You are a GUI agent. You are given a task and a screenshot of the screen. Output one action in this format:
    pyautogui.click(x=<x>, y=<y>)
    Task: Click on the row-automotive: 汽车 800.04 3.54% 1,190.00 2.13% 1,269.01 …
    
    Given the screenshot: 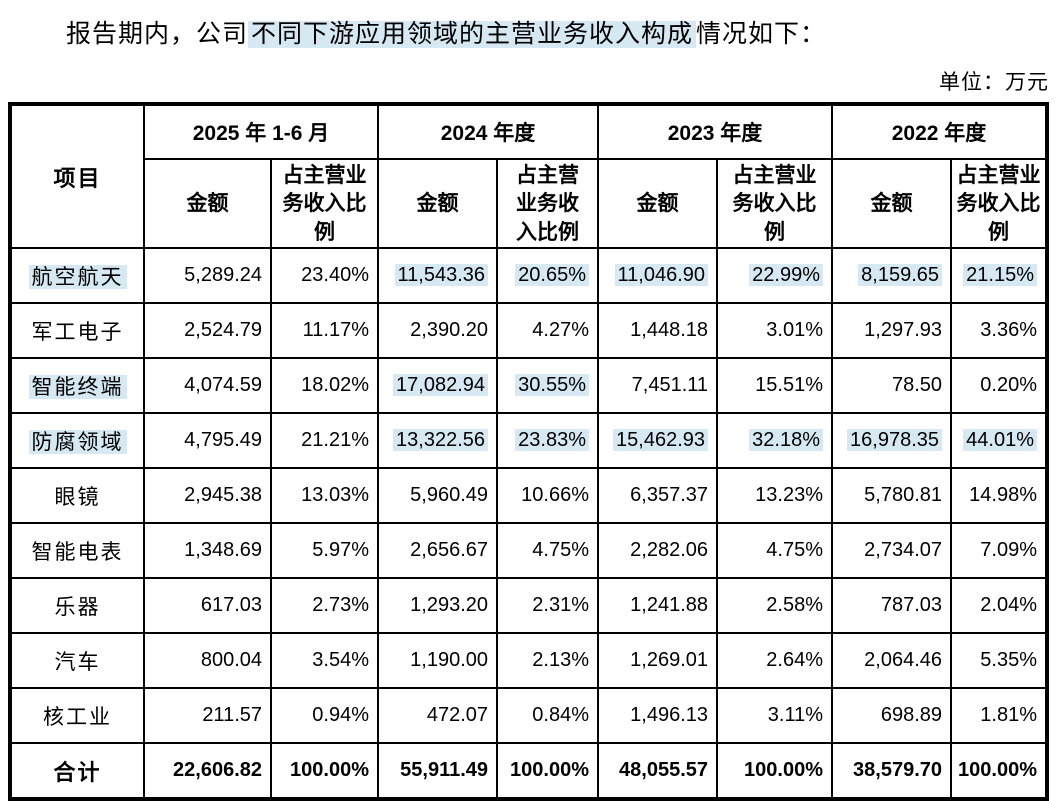 What is the action you would take?
    pyautogui.click(x=529, y=661)
    